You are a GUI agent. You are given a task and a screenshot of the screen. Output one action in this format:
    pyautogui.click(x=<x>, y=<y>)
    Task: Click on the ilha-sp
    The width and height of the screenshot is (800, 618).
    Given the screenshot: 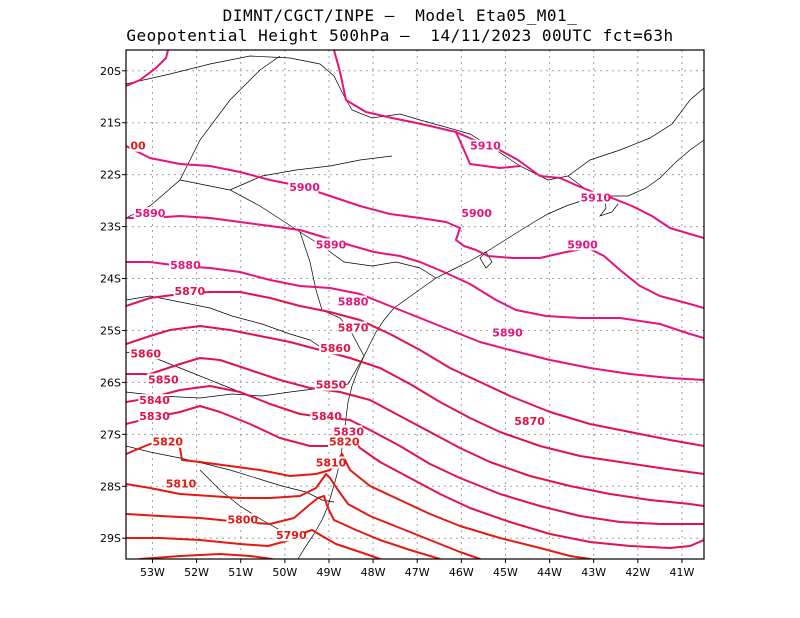 What is the action you would take?
    pyautogui.click(x=486, y=260)
    